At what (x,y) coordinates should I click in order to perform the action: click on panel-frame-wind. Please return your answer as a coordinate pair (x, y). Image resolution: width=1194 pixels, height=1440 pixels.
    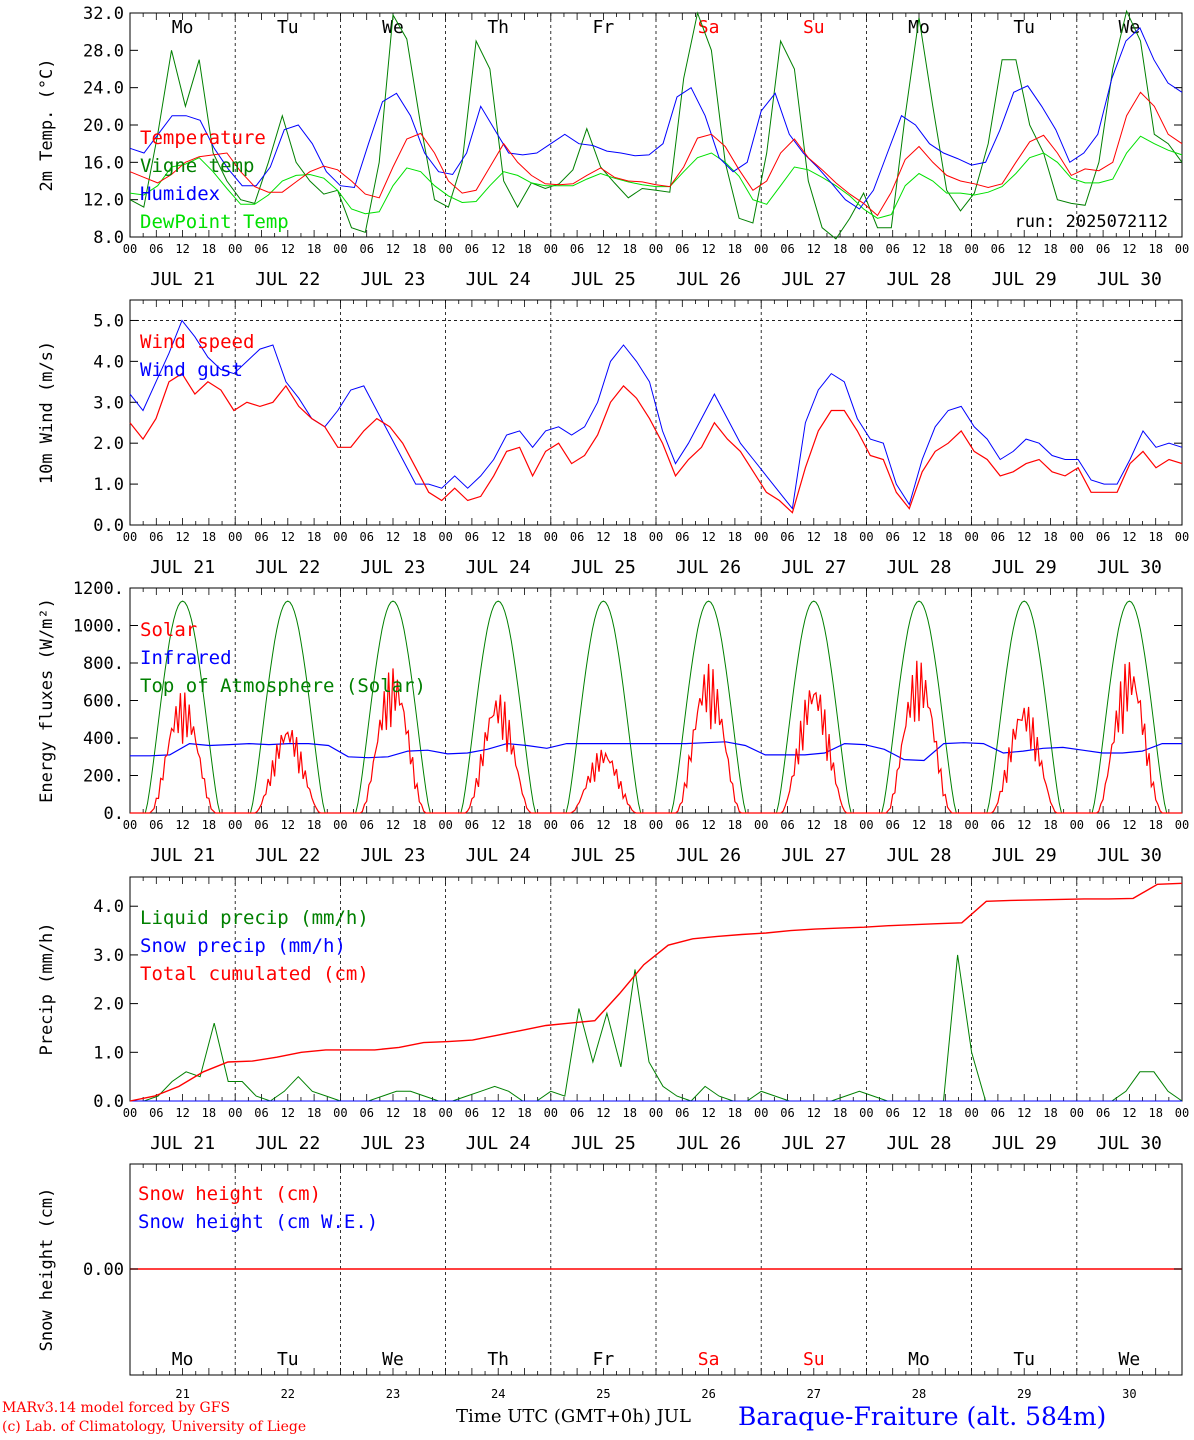
    Looking at the image, I should click on (656, 412).